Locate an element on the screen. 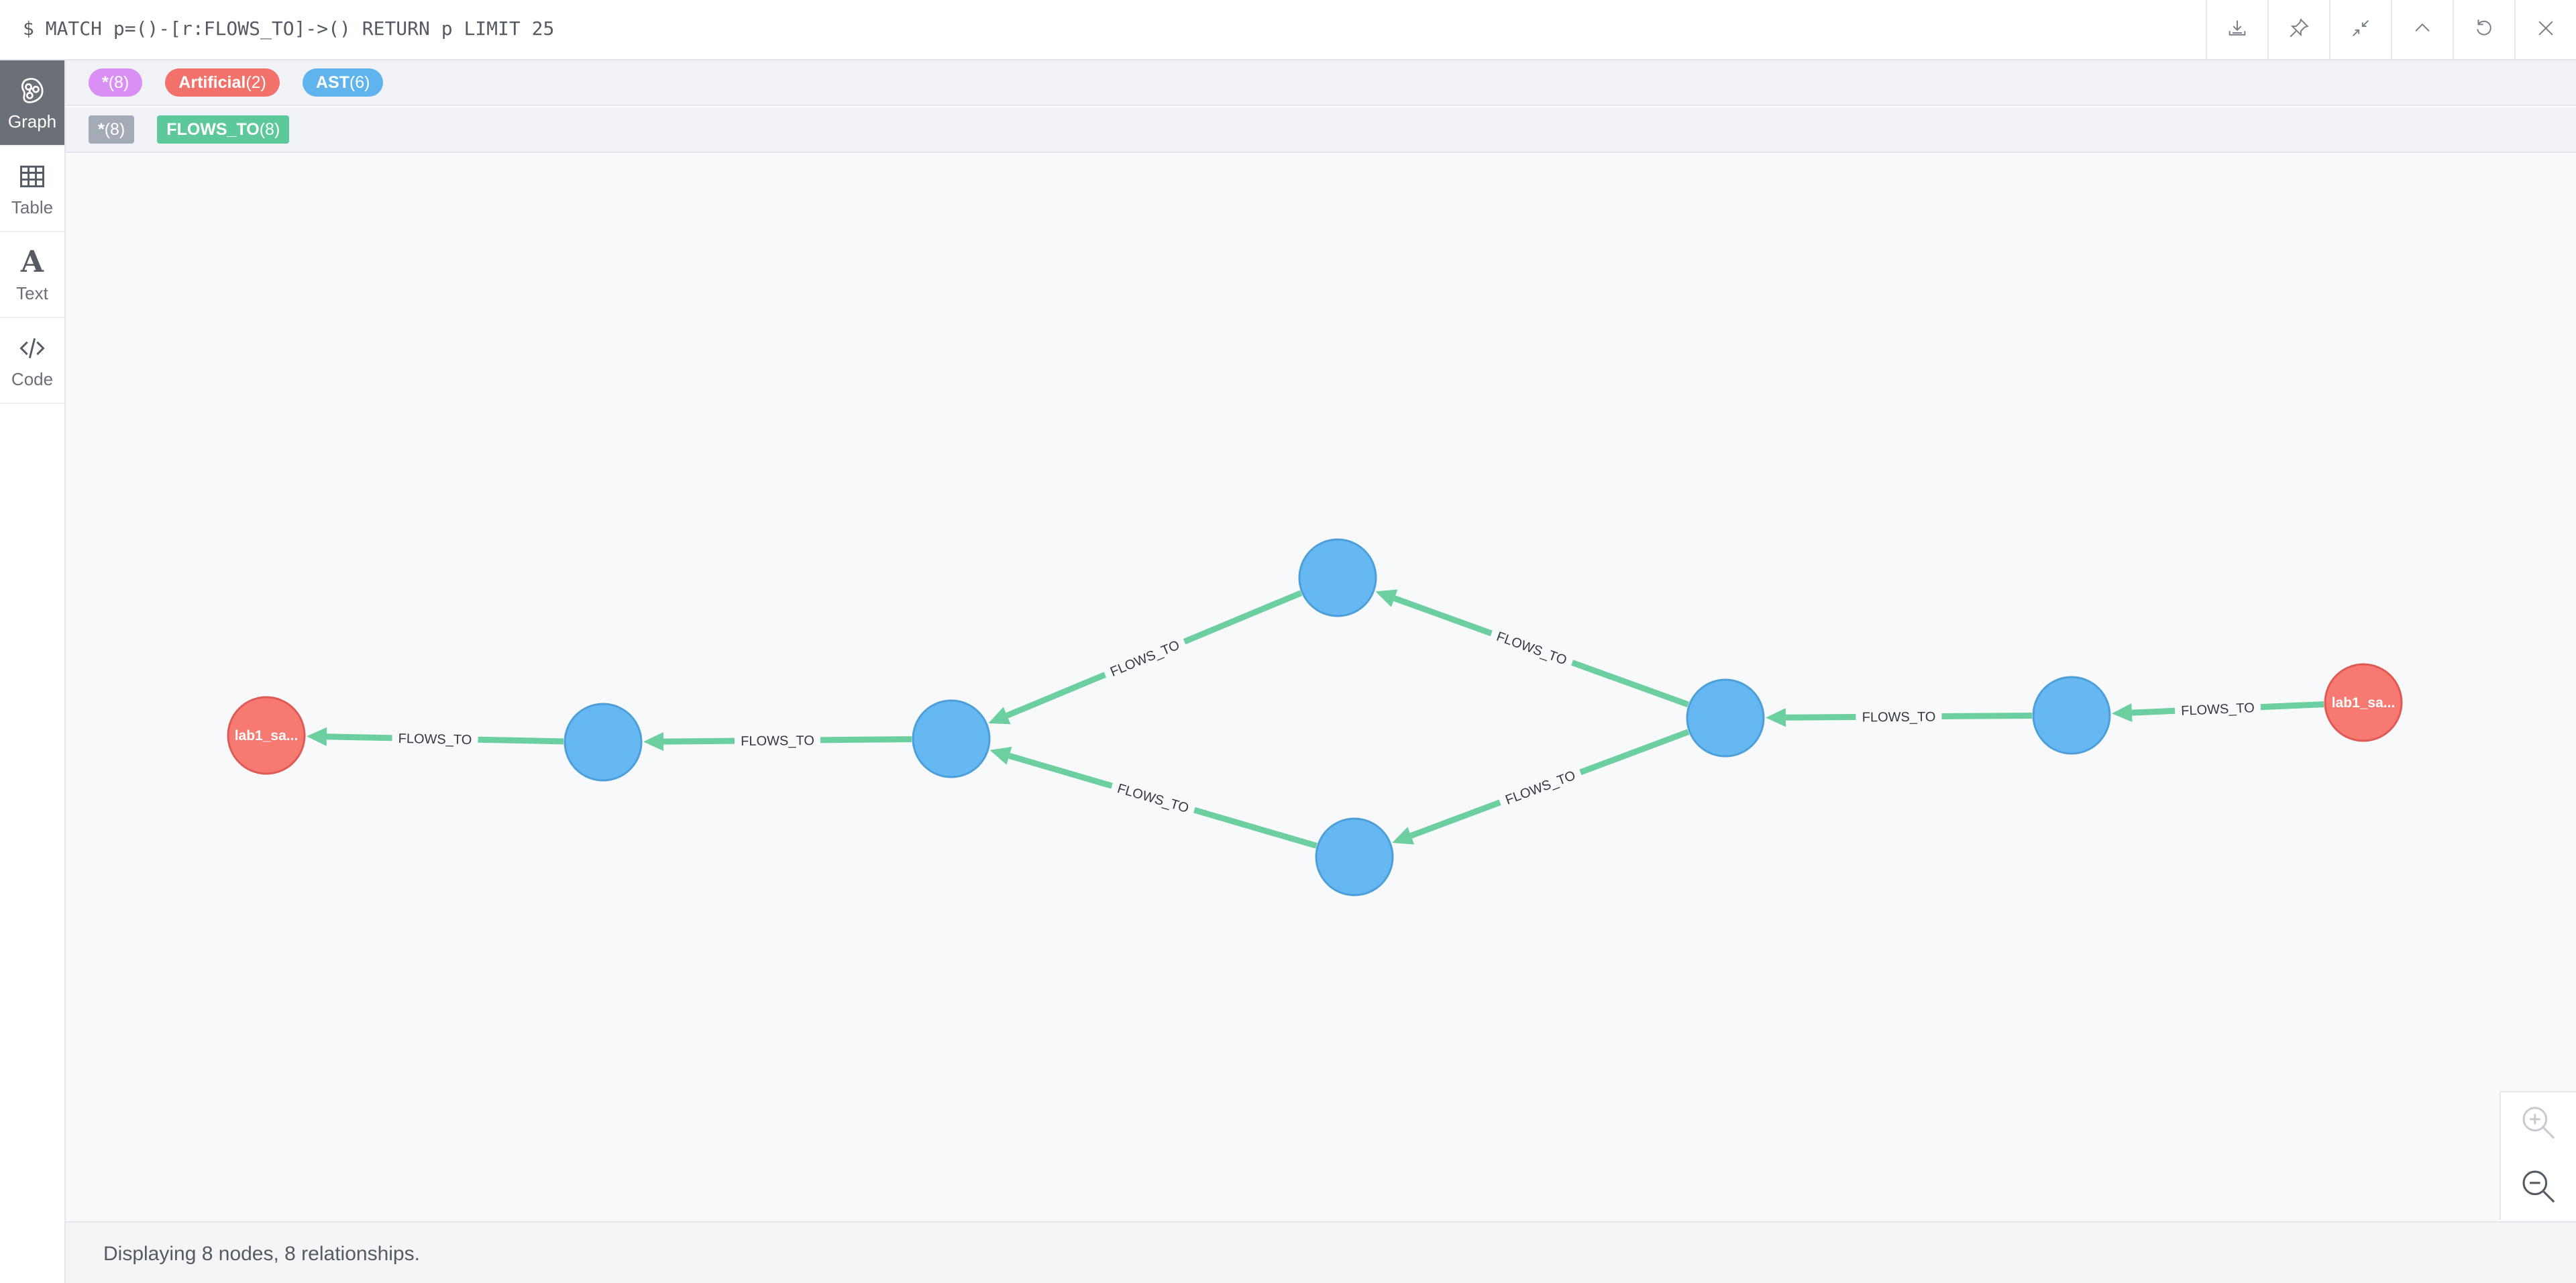 Image resolution: width=2576 pixels, height=1283 pixels. collapse-frame-button is located at coordinates (2422, 29).